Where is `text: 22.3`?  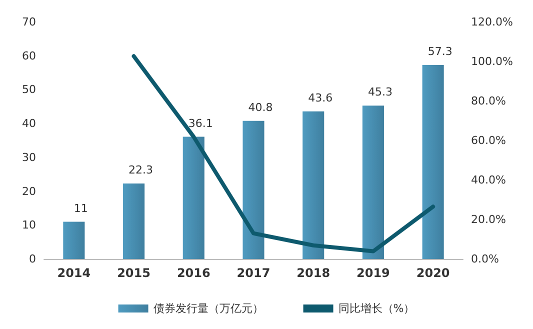 text: 22.3 is located at coordinates (141, 170).